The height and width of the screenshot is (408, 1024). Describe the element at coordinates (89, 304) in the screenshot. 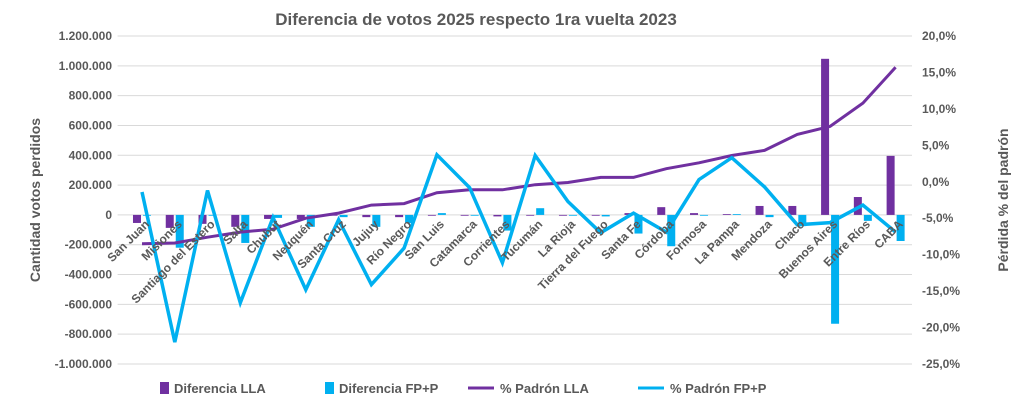

I see `y-tick-label: -600.000` at that location.